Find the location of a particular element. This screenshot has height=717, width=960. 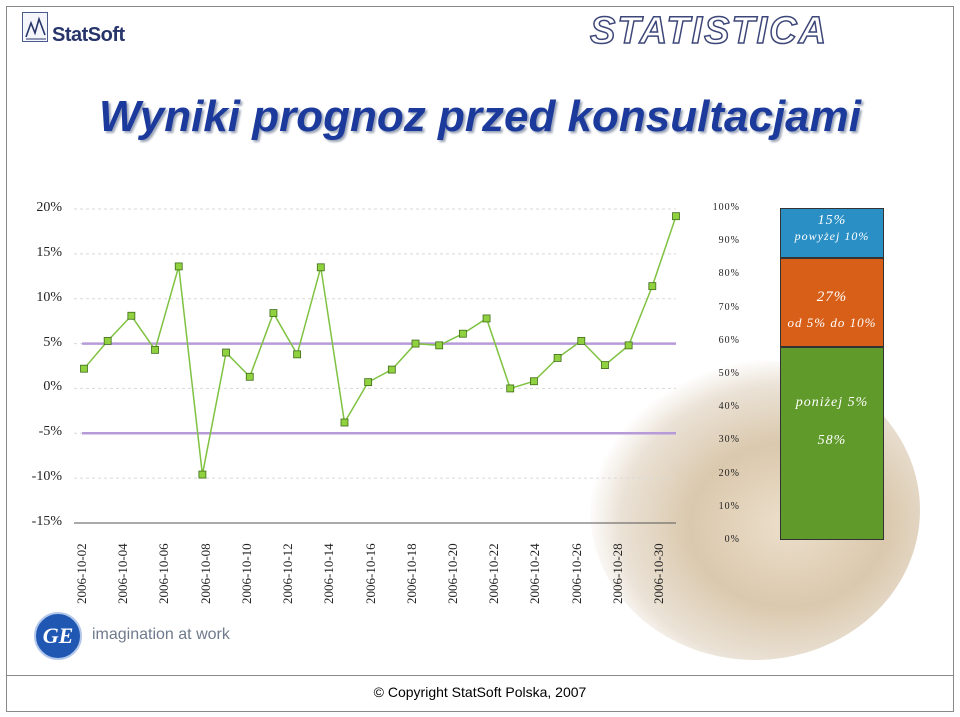

y-tick-label: 5% is located at coordinates (52, 342).